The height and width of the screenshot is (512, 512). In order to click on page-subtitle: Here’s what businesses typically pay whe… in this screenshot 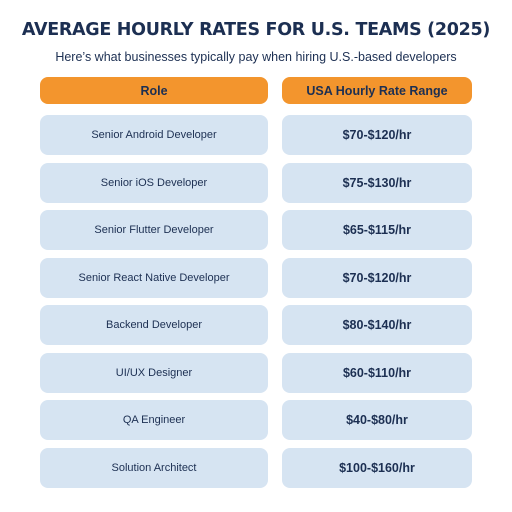, I will do `click(256, 57)`.